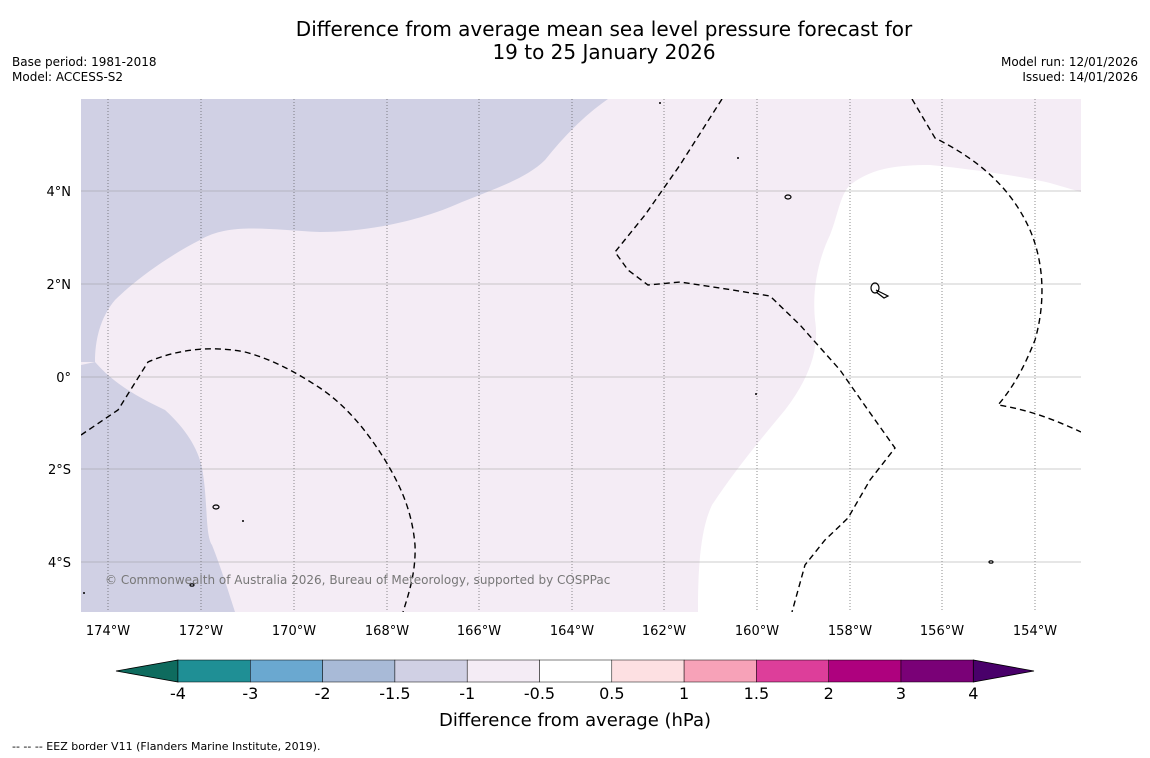 The image size is (1150, 758). I want to click on colorbar-tick-label: 2, so click(829, 693).